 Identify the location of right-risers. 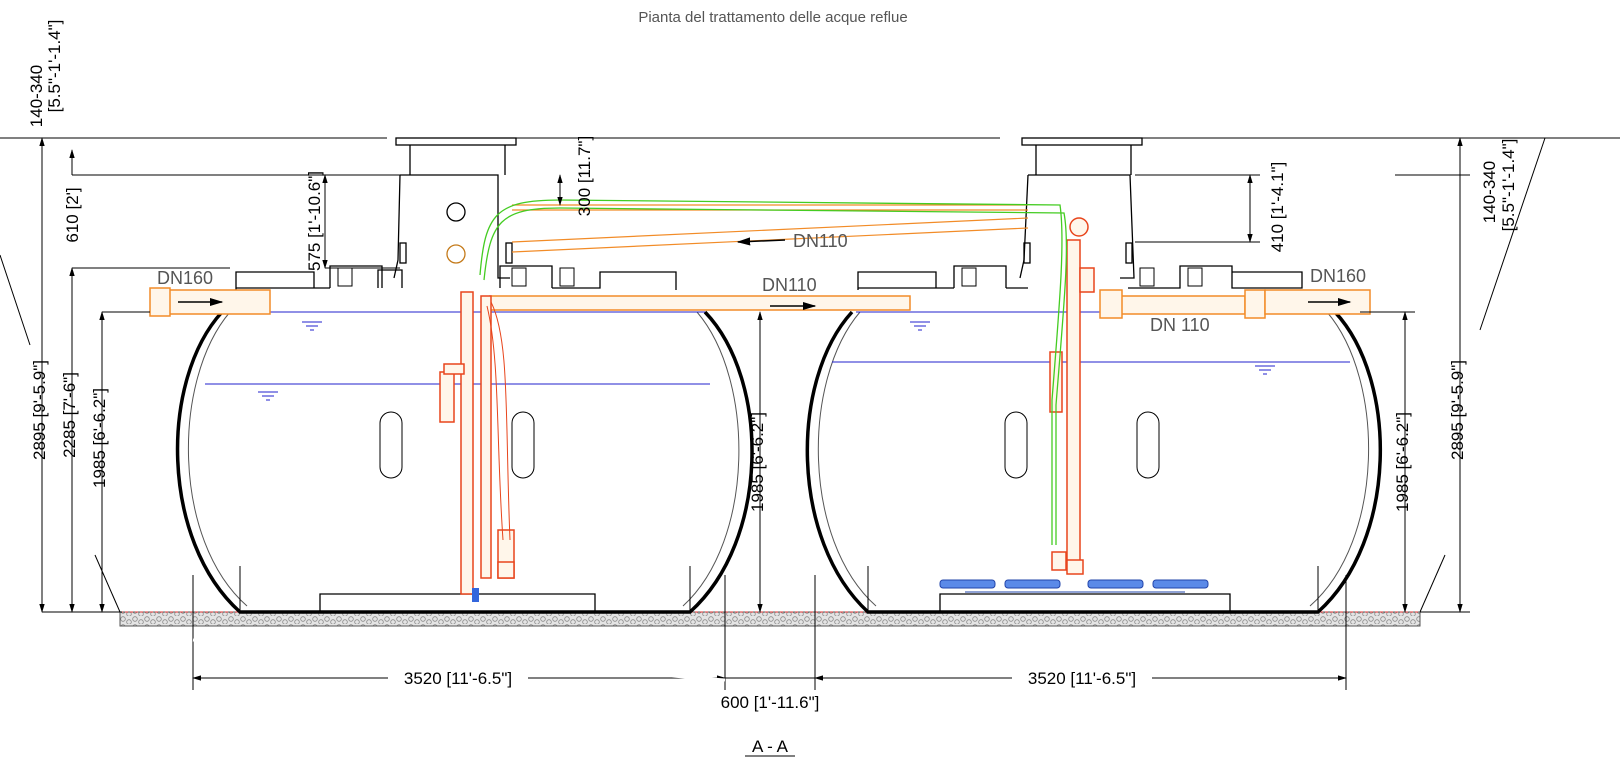
(1072, 396).